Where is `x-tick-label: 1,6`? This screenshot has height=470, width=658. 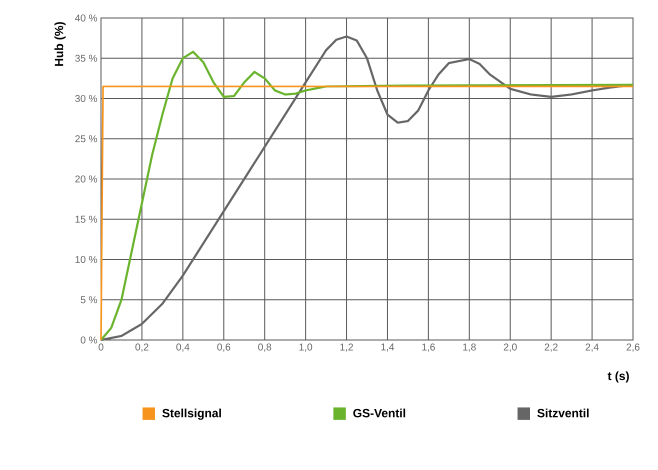
x-tick-label: 1,6 is located at coordinates (428, 348).